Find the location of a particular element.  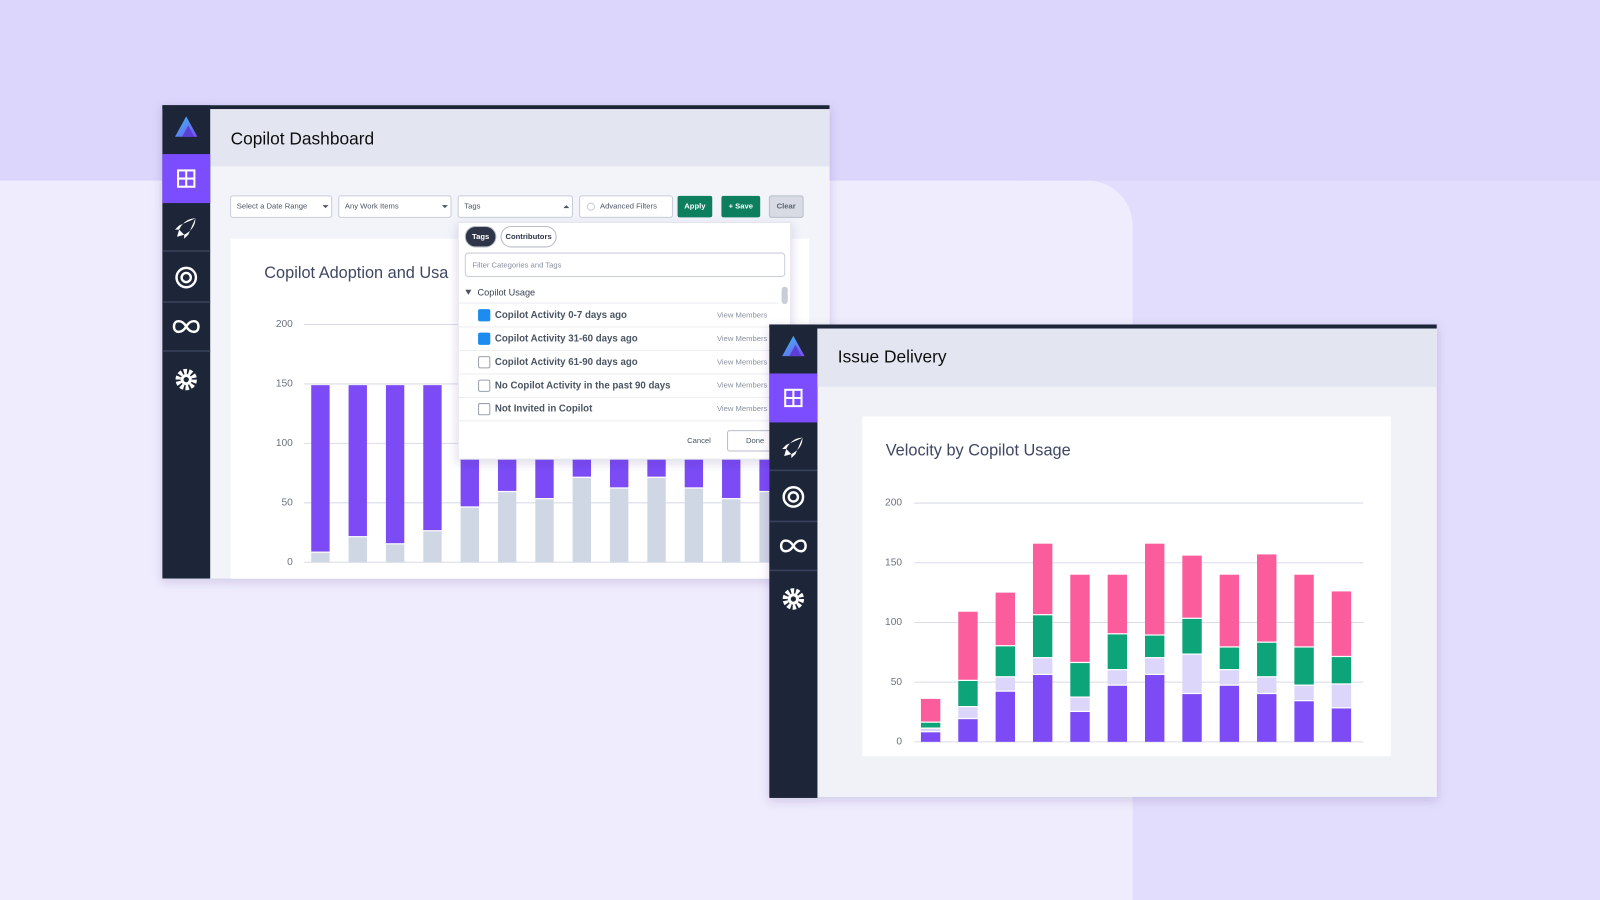

item-label: Copilot Activity 61-90 days ago is located at coordinates (566, 362).